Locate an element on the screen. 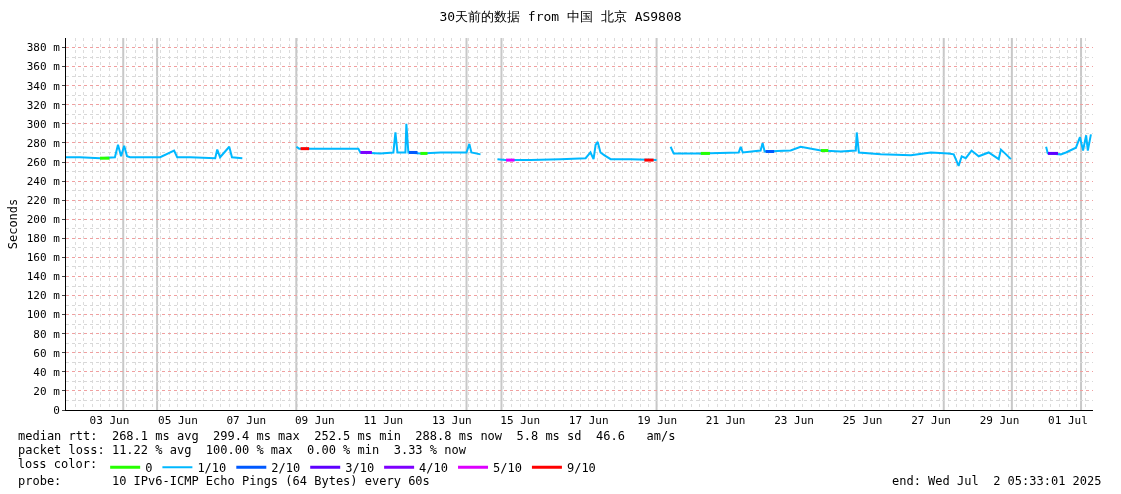 This screenshot has width=1121, height=494. x-tick-label: 07 Jun is located at coordinates (246, 421).